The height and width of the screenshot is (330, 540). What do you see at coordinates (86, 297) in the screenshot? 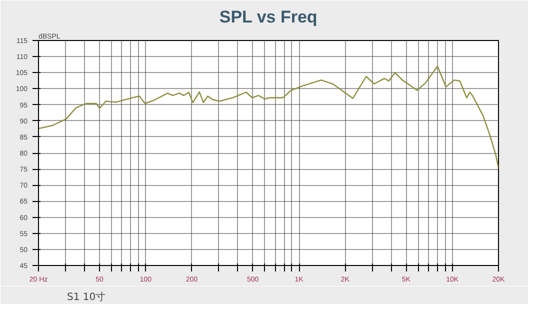
I see `text: S1 10寸` at bounding box center [86, 297].